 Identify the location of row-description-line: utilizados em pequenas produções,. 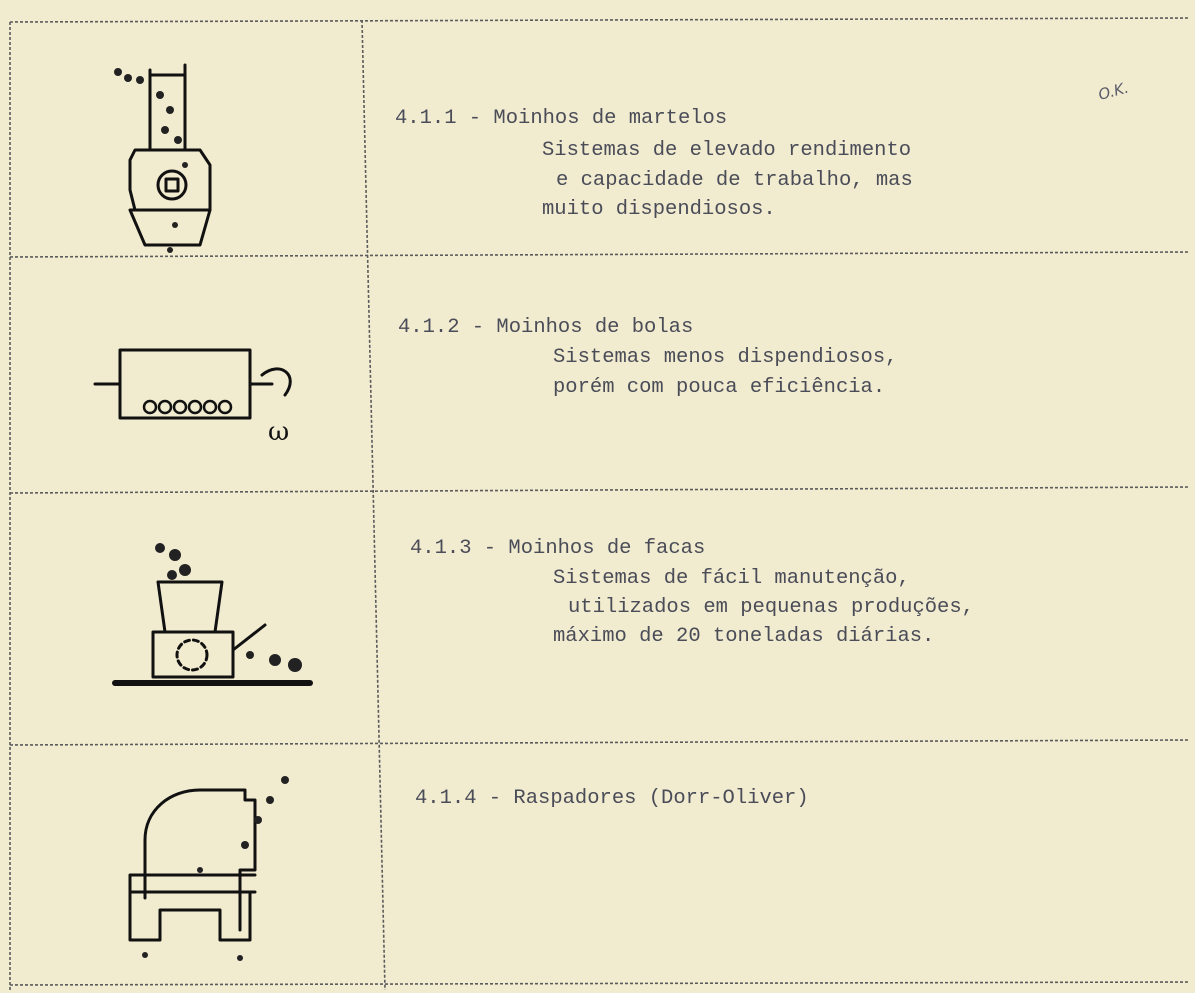
(771, 607).